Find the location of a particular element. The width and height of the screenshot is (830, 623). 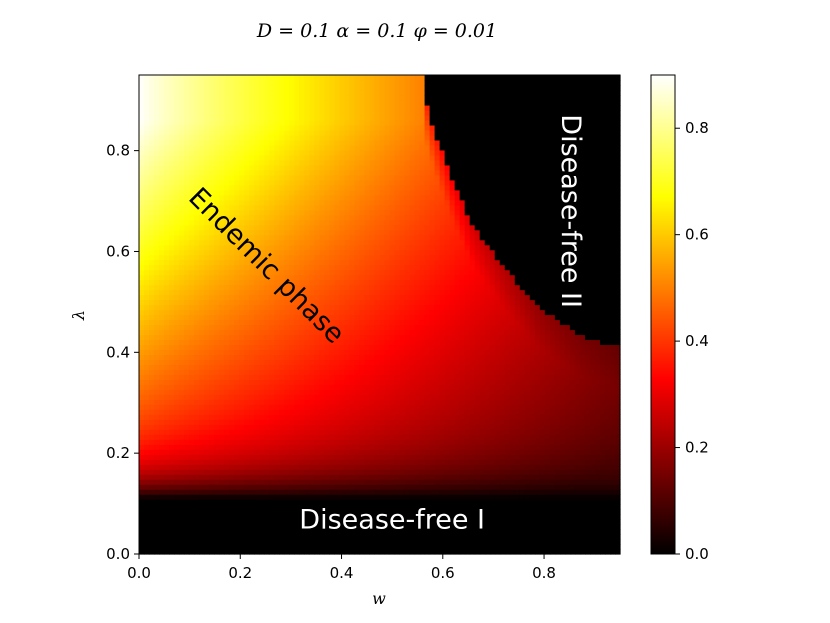

chart-title: D = 0.1 α = 0.1 φ = 0.01 is located at coordinates (376, 31).